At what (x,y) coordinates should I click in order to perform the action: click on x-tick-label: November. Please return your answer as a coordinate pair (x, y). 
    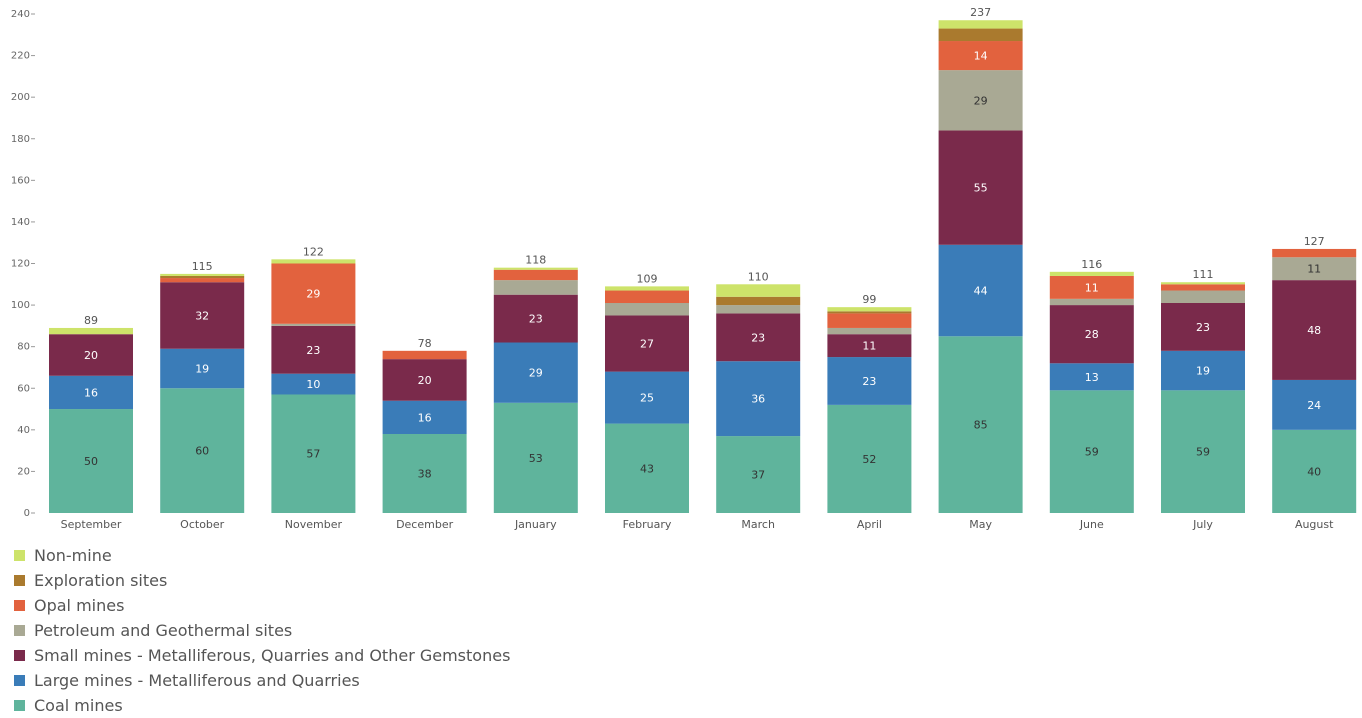
    Looking at the image, I should click on (314, 524).